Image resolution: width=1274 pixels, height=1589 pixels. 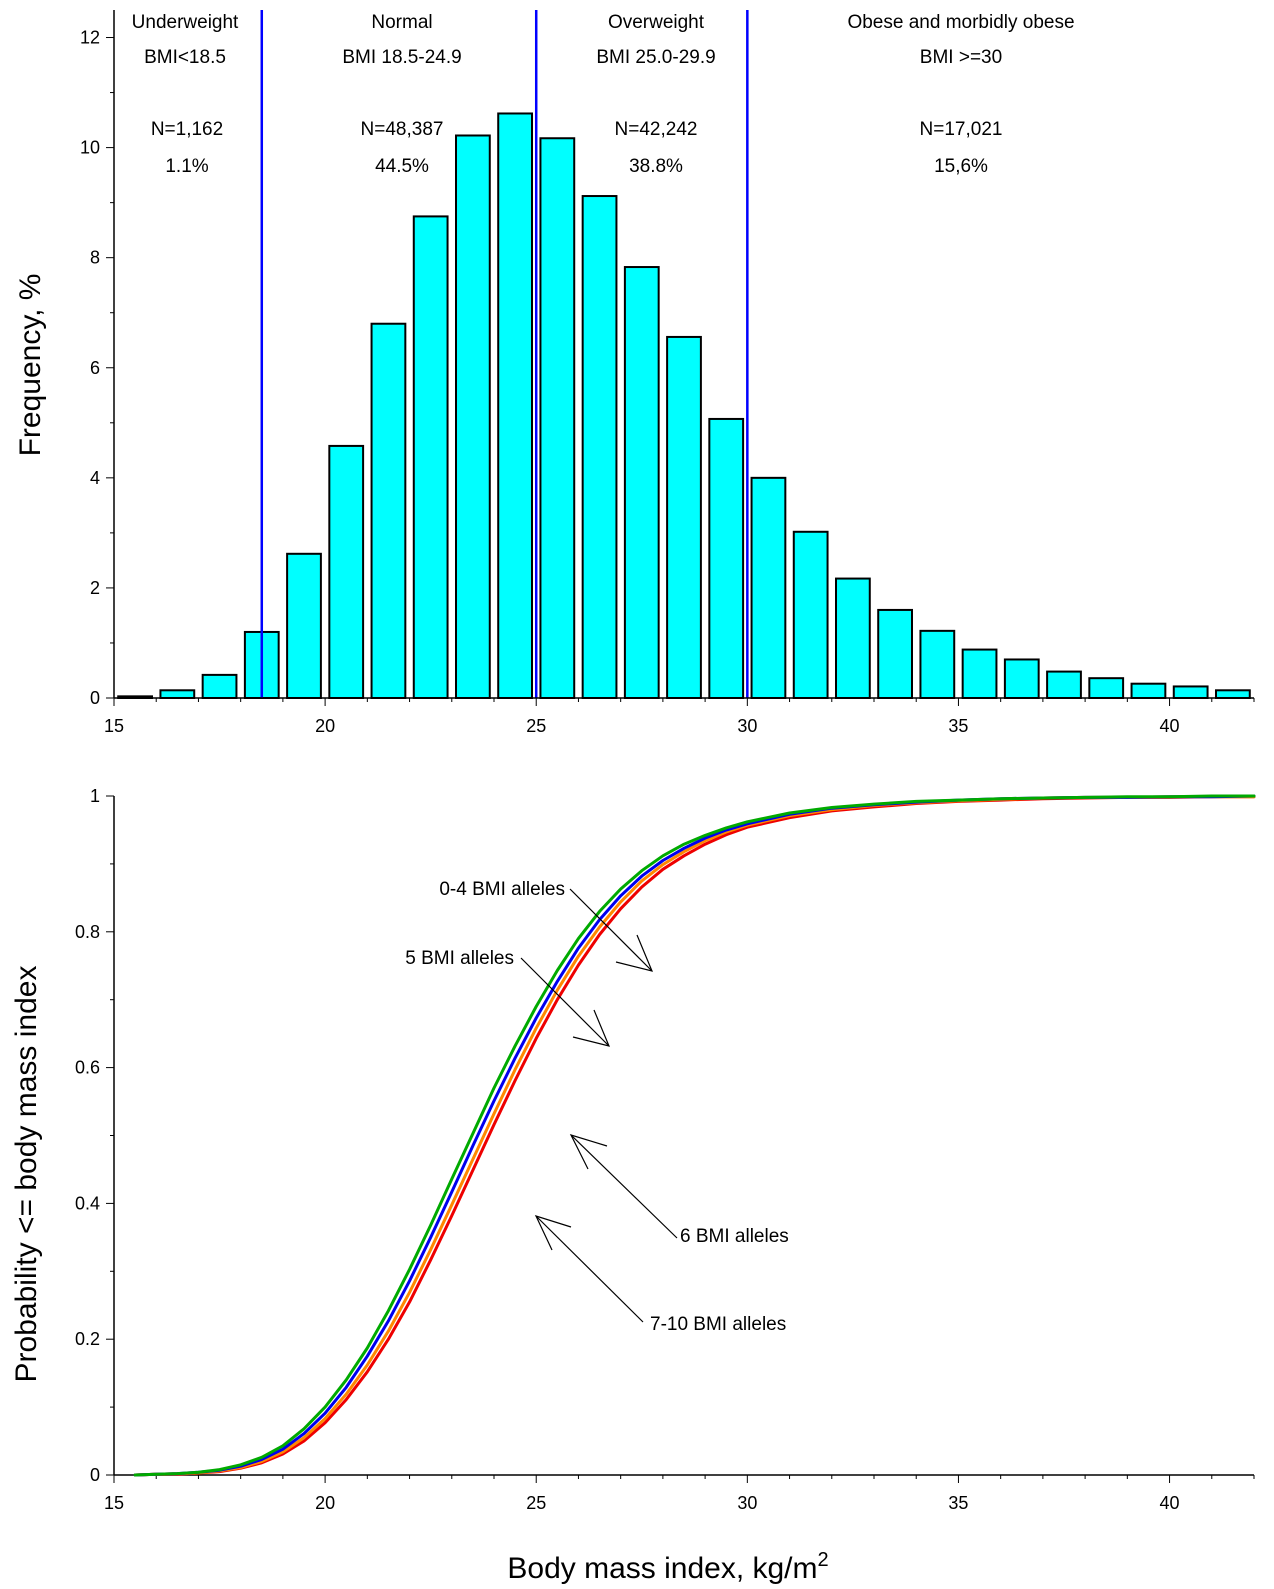 What do you see at coordinates (718, 1324) in the screenshot?
I see `series-label-7-10-alleles: 7-10 BMI alleles` at bounding box center [718, 1324].